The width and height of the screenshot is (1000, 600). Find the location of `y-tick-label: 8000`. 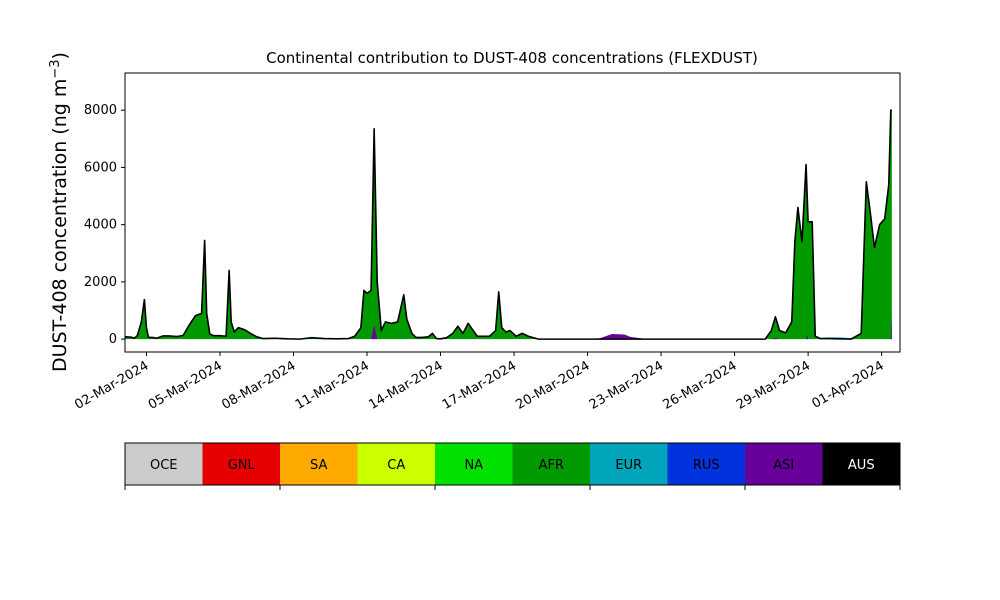

y-tick-label: 8000 is located at coordinates (100, 110).